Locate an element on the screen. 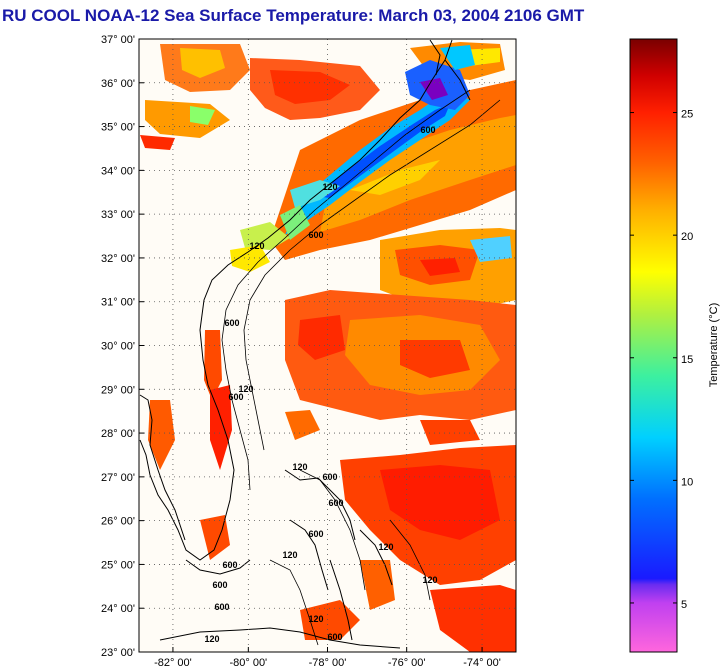 The width and height of the screenshot is (728, 672). lat-label: 31° 00' is located at coordinates (118, 303).